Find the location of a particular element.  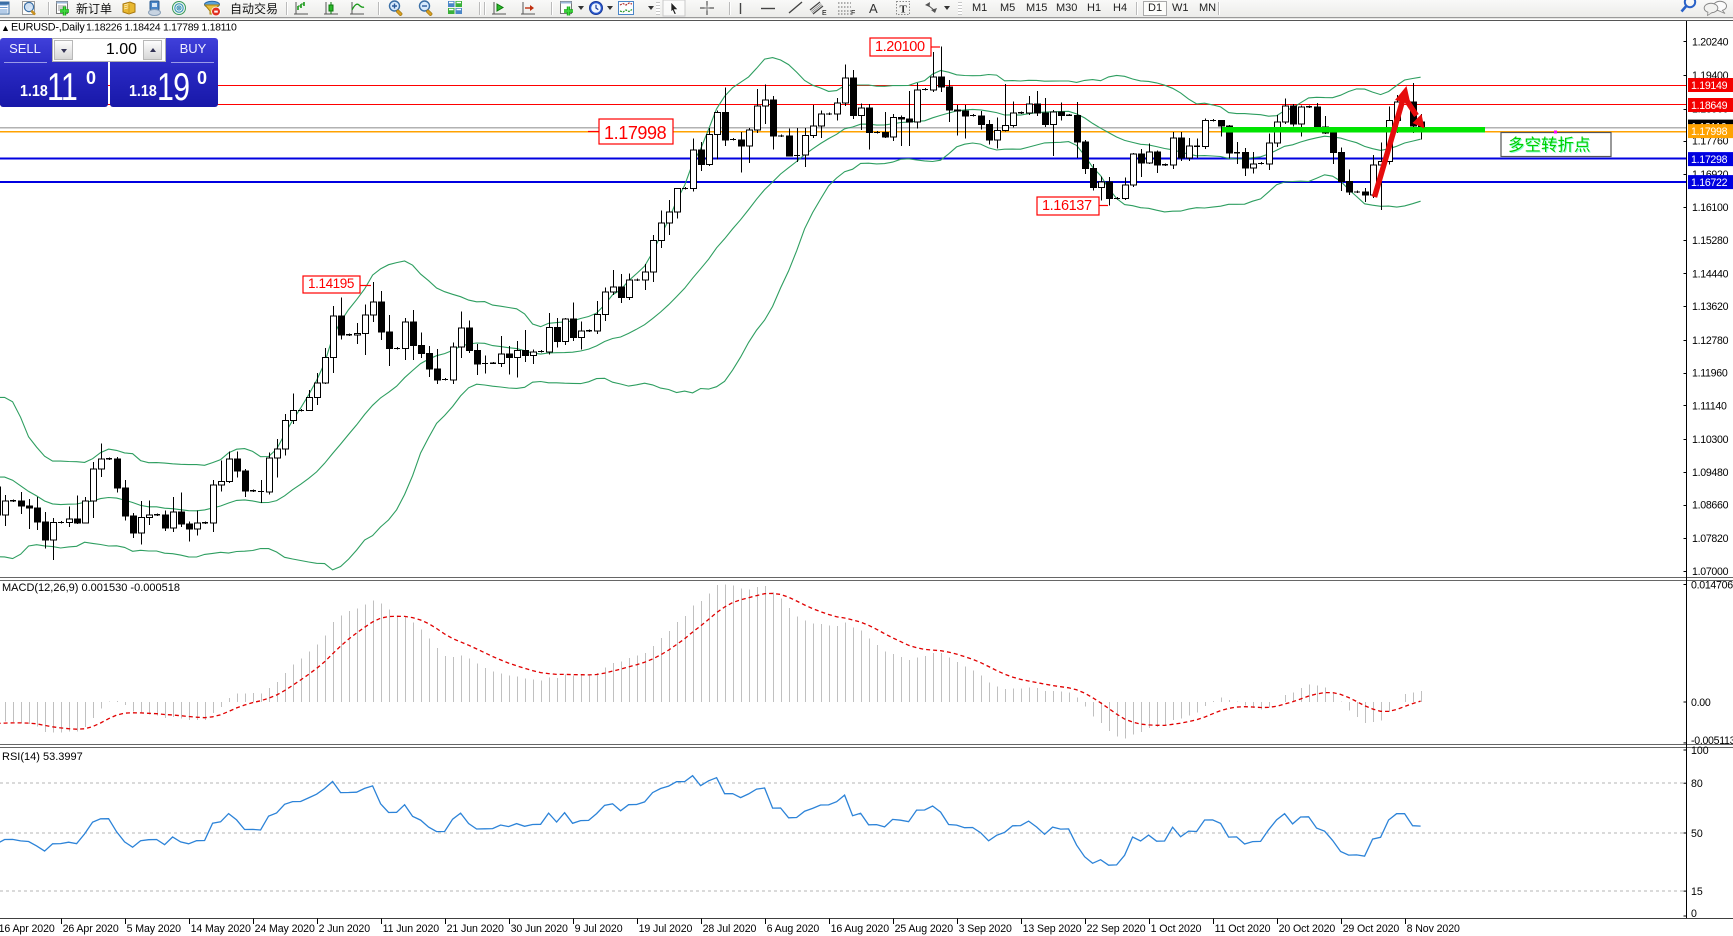

svg-text: 11 Oct 2020 is located at coordinates (1243, 929).